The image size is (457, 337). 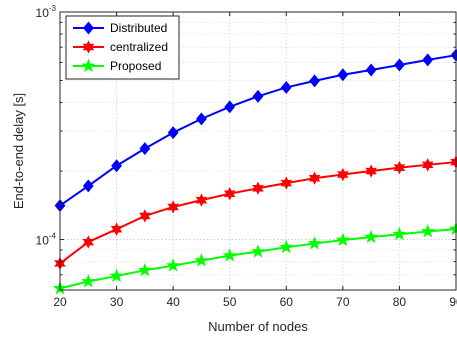 I want to click on legend-label: Proposed, so click(x=135, y=66).